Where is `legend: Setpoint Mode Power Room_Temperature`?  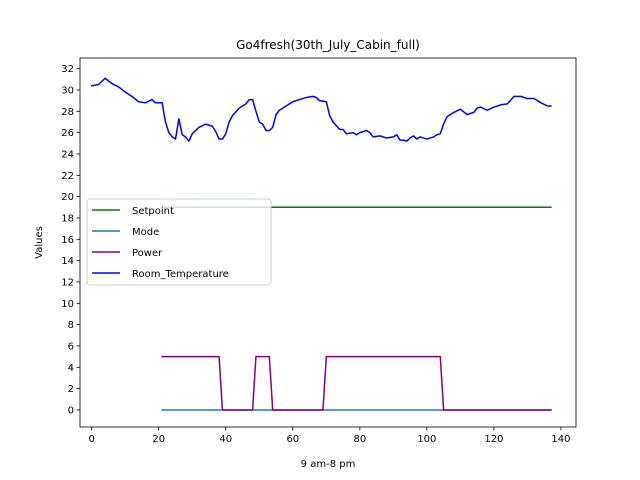 legend: Setpoint Mode Power Room_Temperature is located at coordinates (179, 242).